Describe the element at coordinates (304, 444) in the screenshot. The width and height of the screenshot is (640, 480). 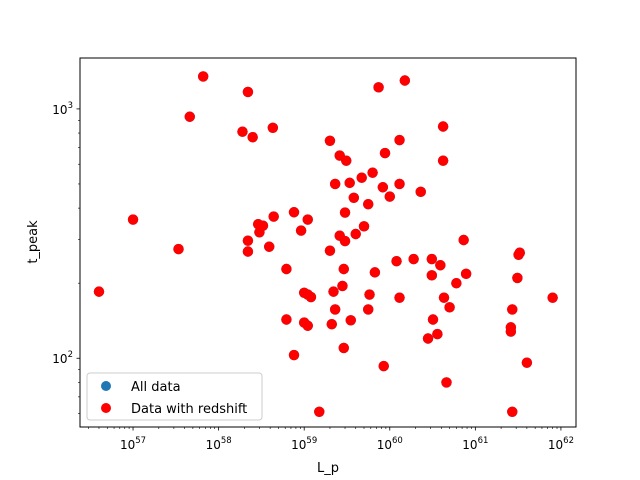
I see `x-tick-label: 1059` at that location.